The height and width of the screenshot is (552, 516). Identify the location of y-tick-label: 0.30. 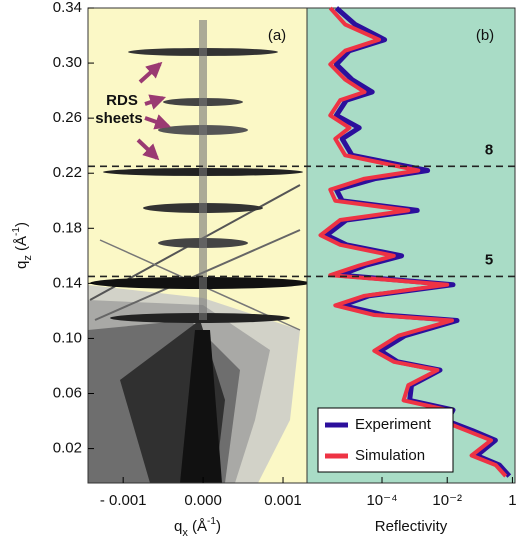
(67, 62).